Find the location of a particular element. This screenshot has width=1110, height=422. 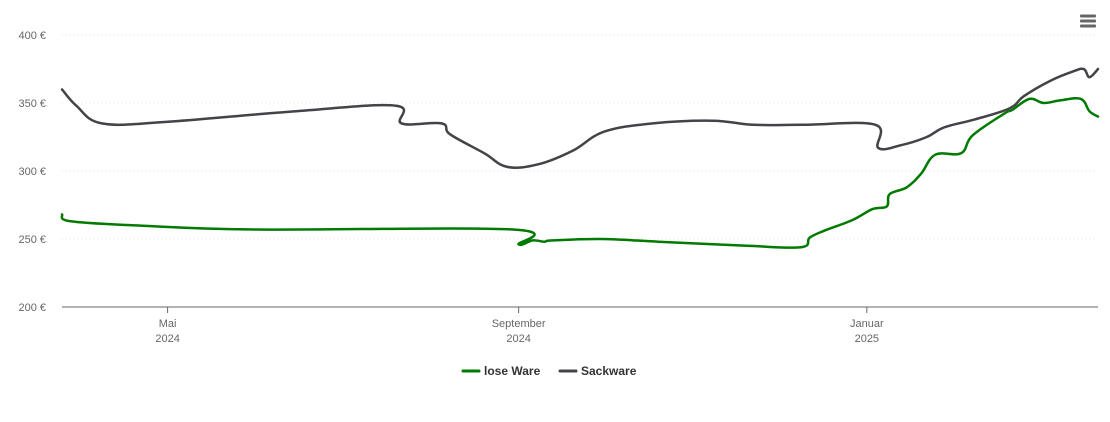

hamburger-menu-icon is located at coordinates (1088, 21).